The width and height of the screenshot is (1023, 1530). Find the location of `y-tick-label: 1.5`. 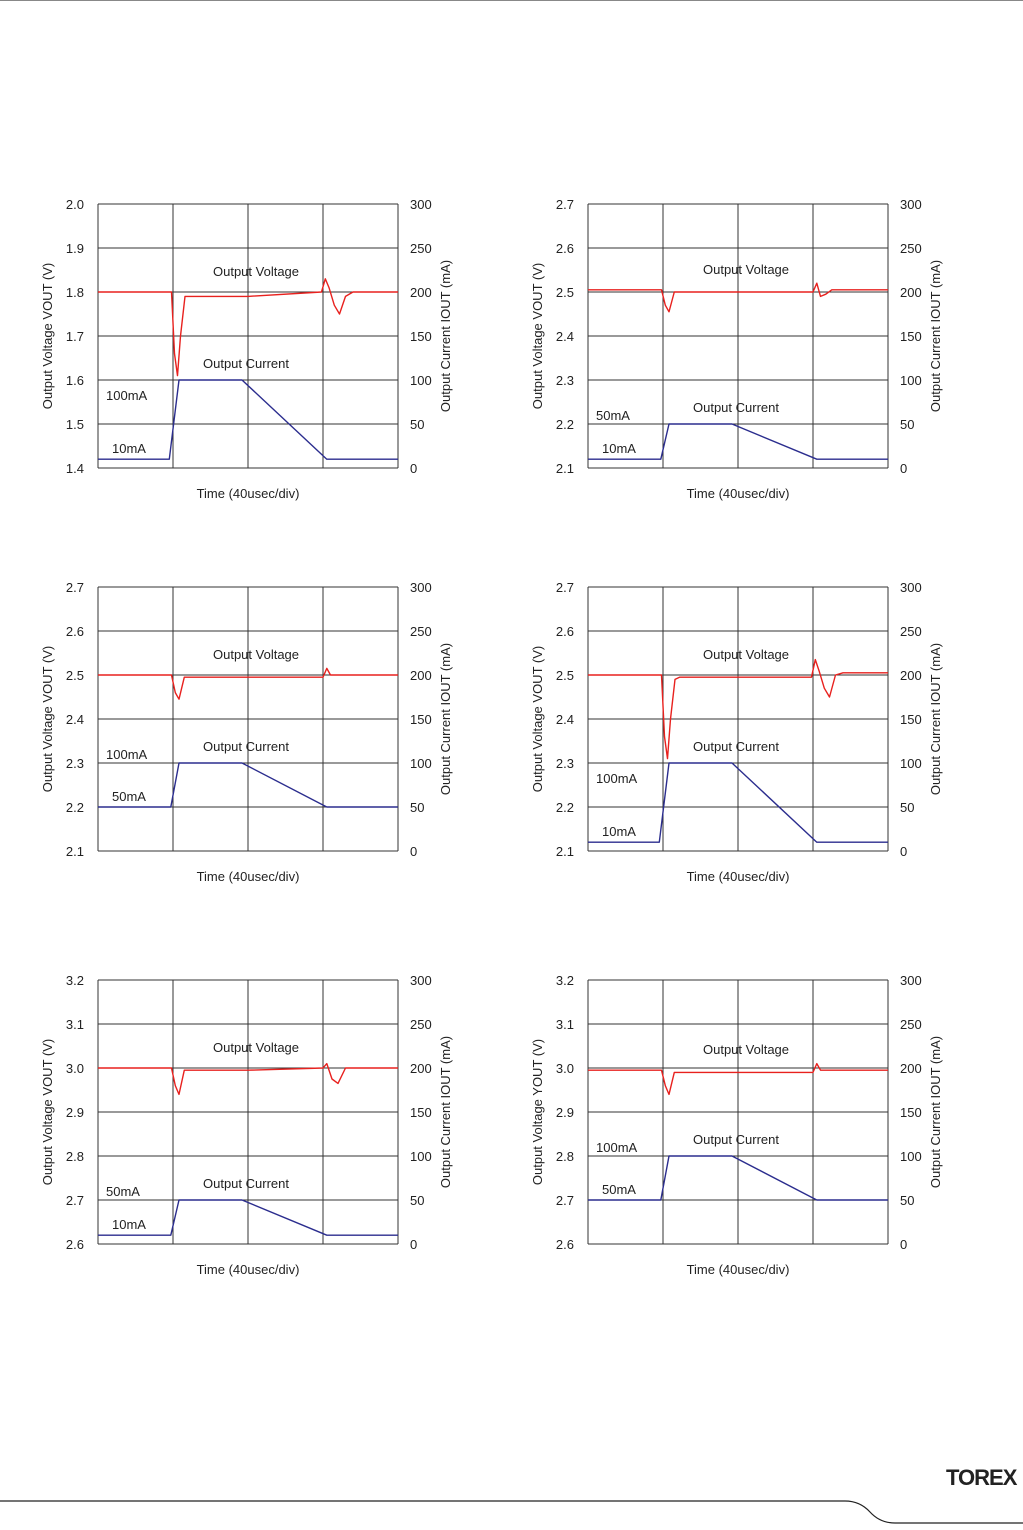

y-tick-label: 1.5 is located at coordinates (75, 424).